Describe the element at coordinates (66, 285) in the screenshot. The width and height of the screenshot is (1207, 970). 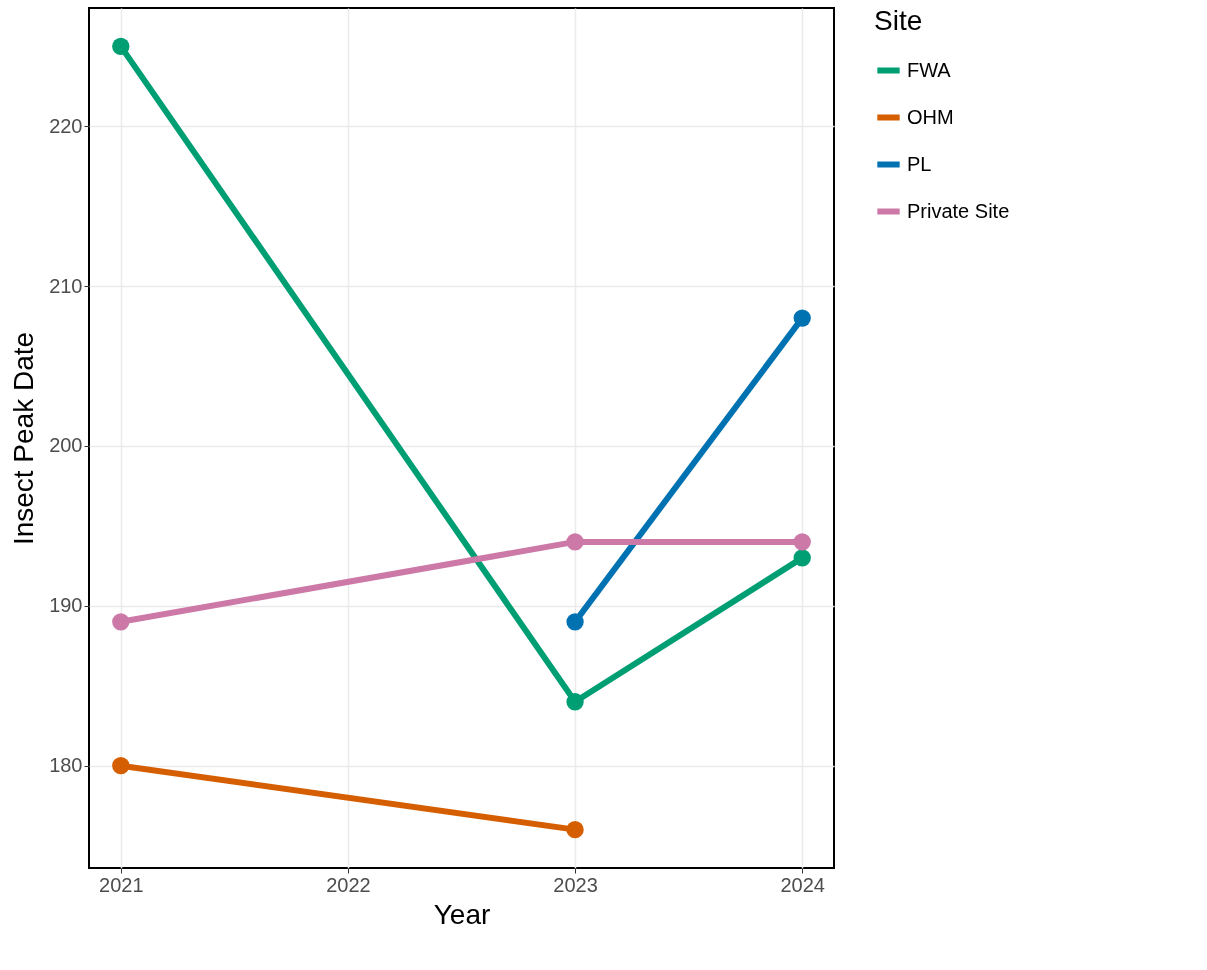
I see `y-tick-label: 210` at that location.